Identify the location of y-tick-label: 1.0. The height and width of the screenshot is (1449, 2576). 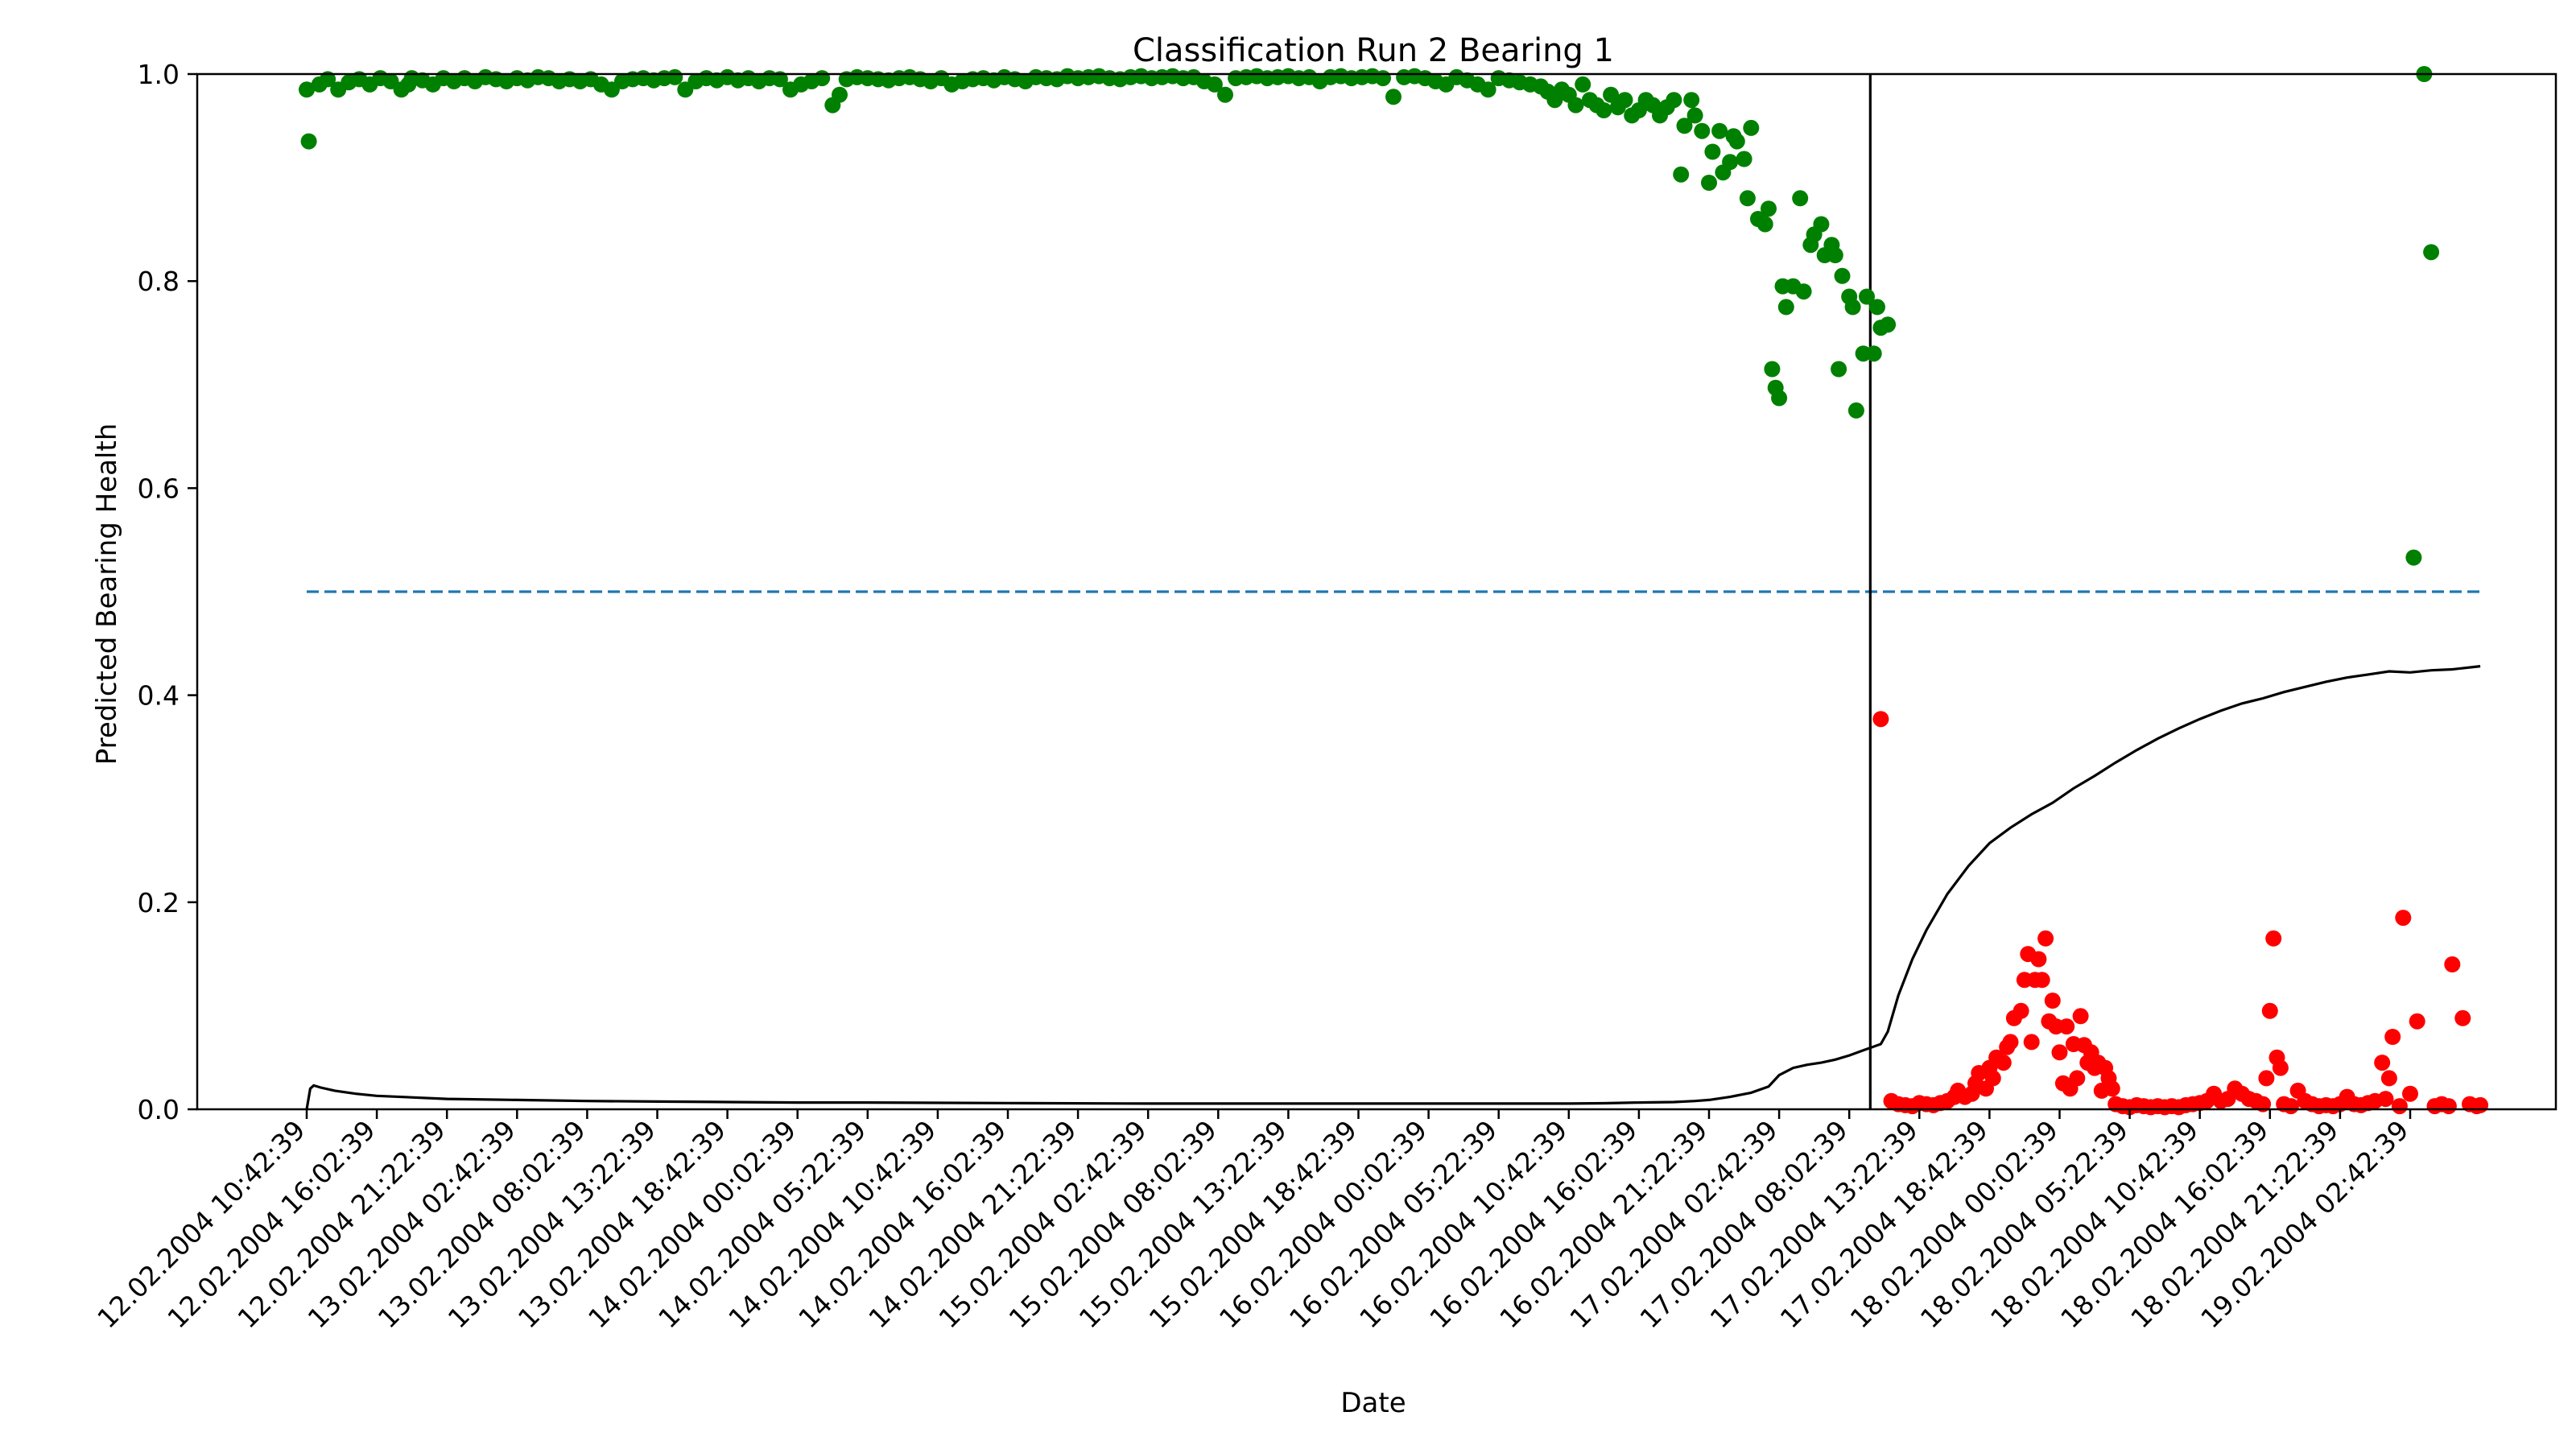
(159, 74).